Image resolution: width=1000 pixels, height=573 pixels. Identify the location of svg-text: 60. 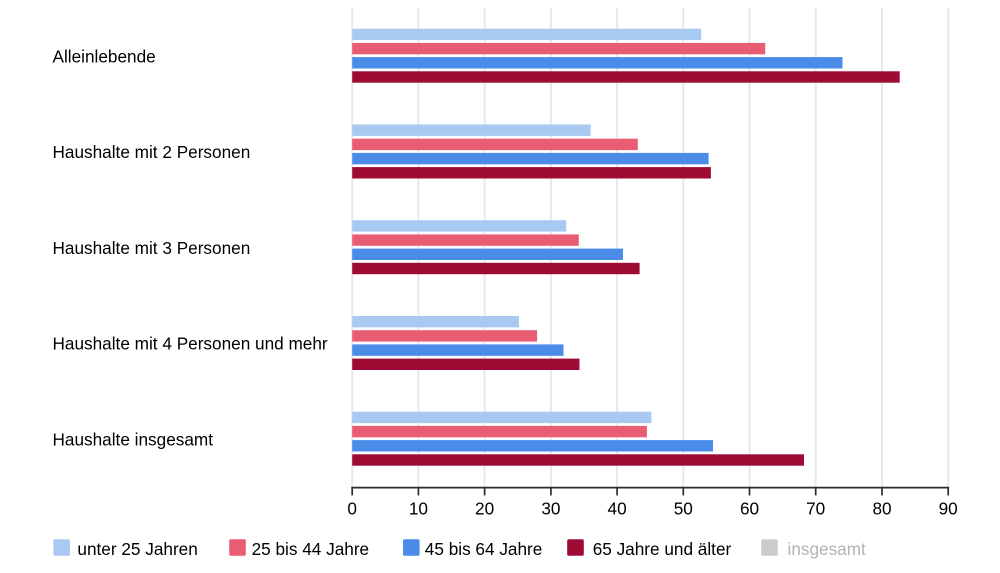
(749, 508).